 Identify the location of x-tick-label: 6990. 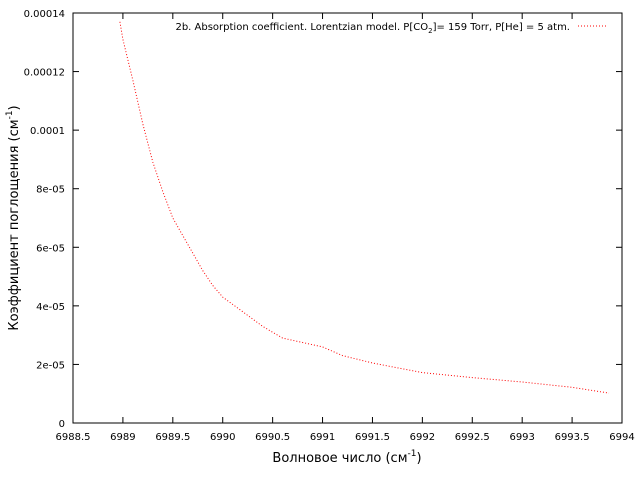
(222, 437).